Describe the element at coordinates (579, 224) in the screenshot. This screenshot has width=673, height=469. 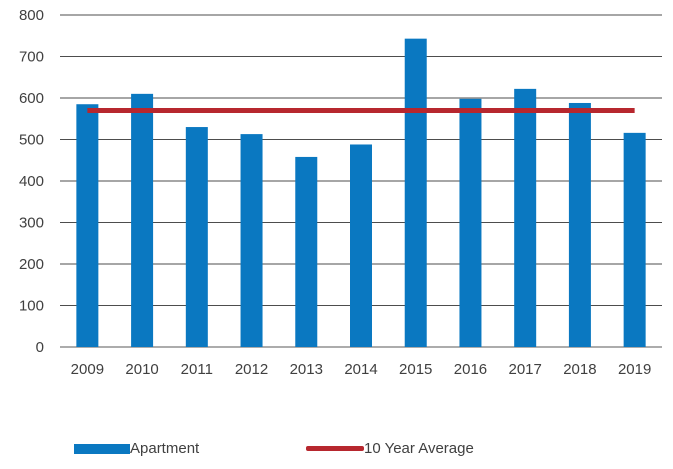
I see `bar-apartment-2018` at that location.